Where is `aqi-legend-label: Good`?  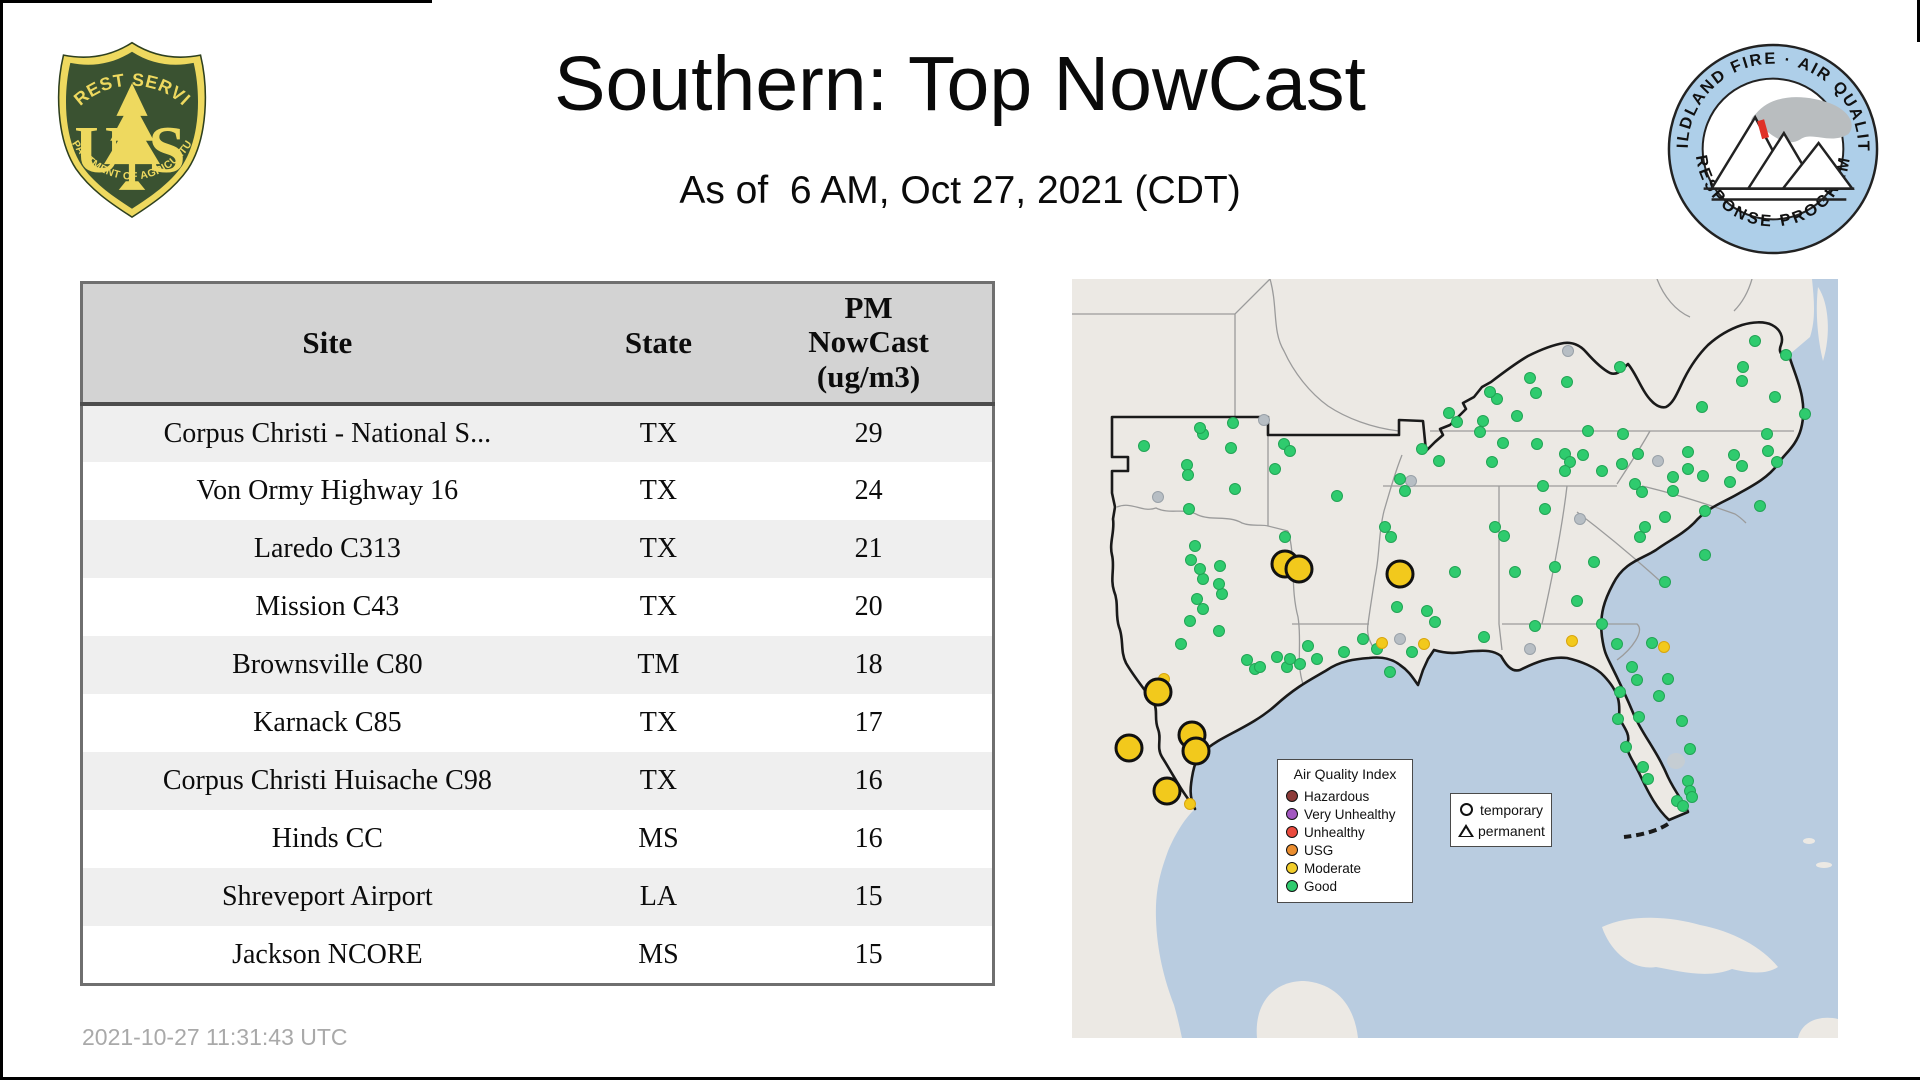
aqi-legend-label: Good is located at coordinates (1321, 886).